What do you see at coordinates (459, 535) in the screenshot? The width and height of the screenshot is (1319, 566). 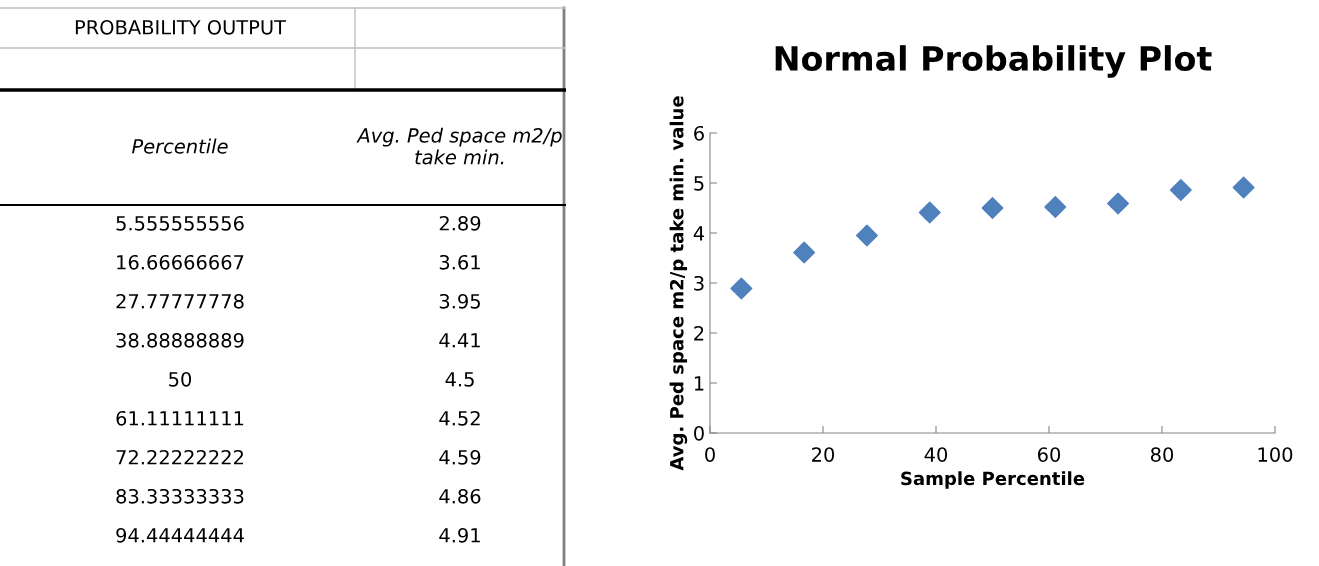 I see `text: 4.91` at bounding box center [459, 535].